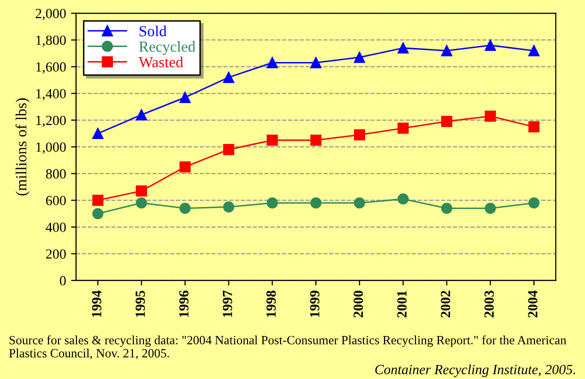 This screenshot has height=379, width=585. I want to click on x-tick-label: 1998, so click(271, 303).